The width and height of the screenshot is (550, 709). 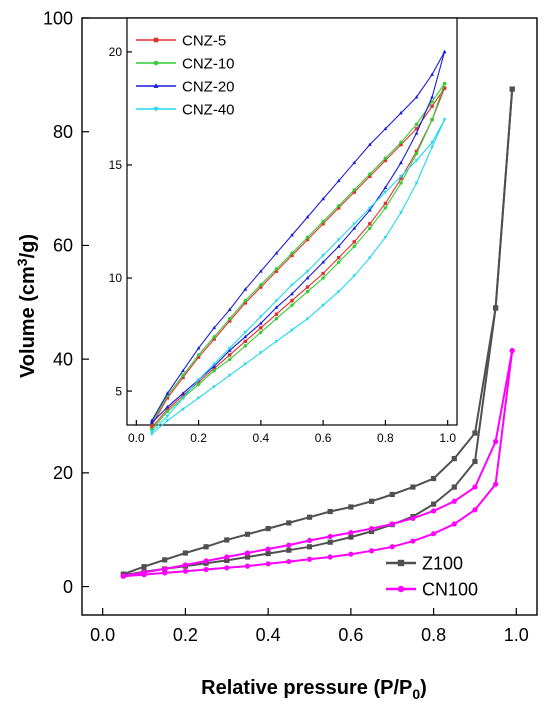 I want to click on x-axis-title-subscript: 0, so click(x=416, y=694).